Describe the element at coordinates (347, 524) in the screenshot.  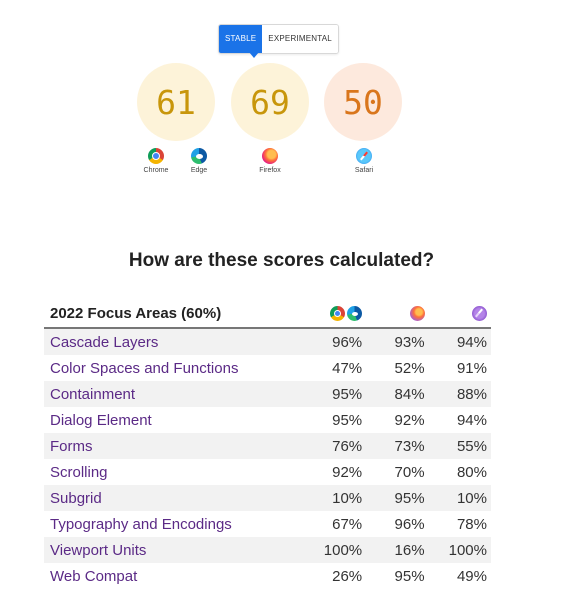
I see `chrome-edge-score: 67%` at that location.